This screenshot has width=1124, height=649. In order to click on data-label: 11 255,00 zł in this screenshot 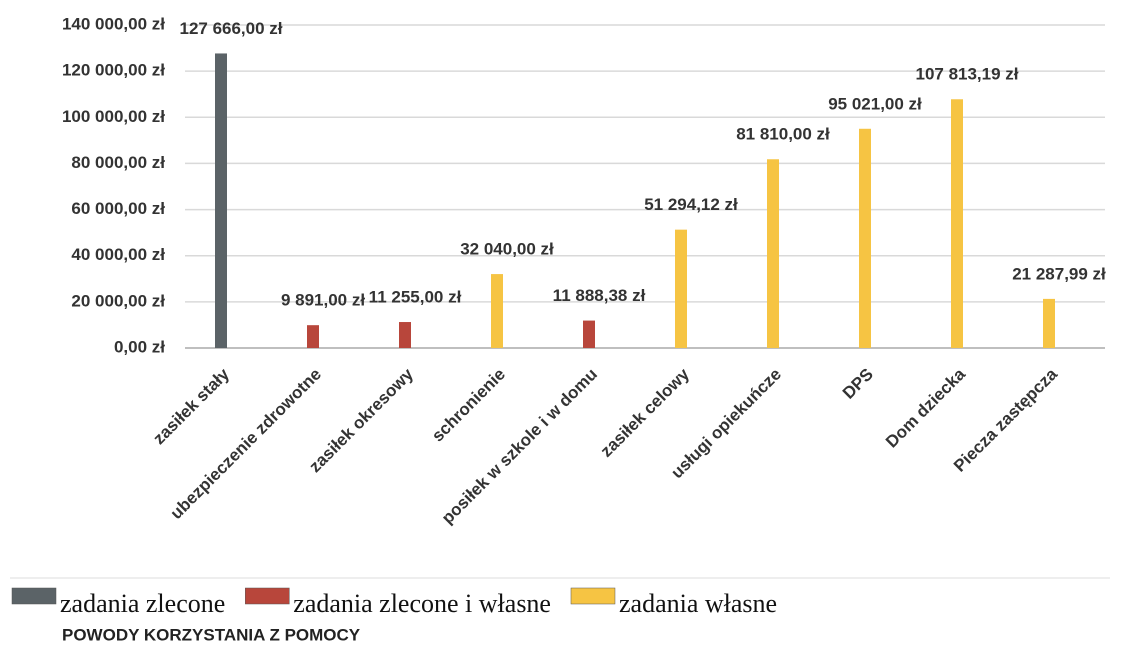, I will do `click(415, 297)`.